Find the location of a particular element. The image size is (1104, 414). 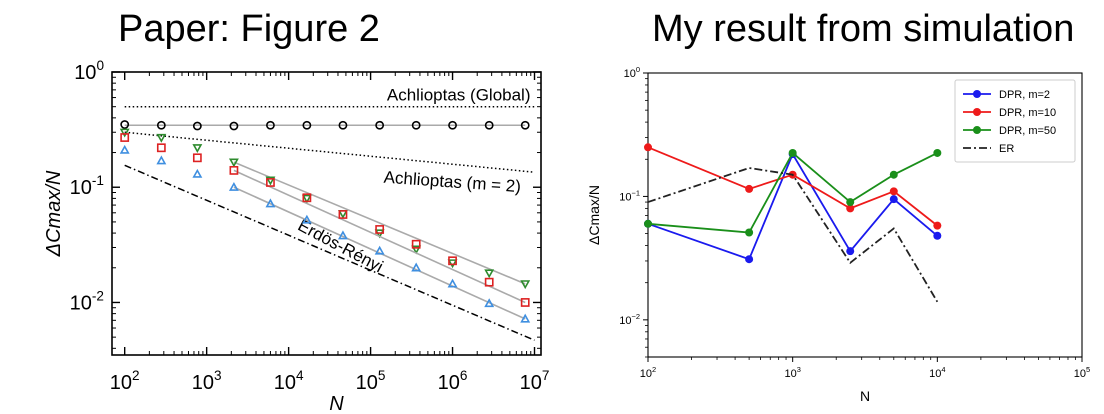

legend-label-2: DPR, m=50 is located at coordinates (1027, 131).